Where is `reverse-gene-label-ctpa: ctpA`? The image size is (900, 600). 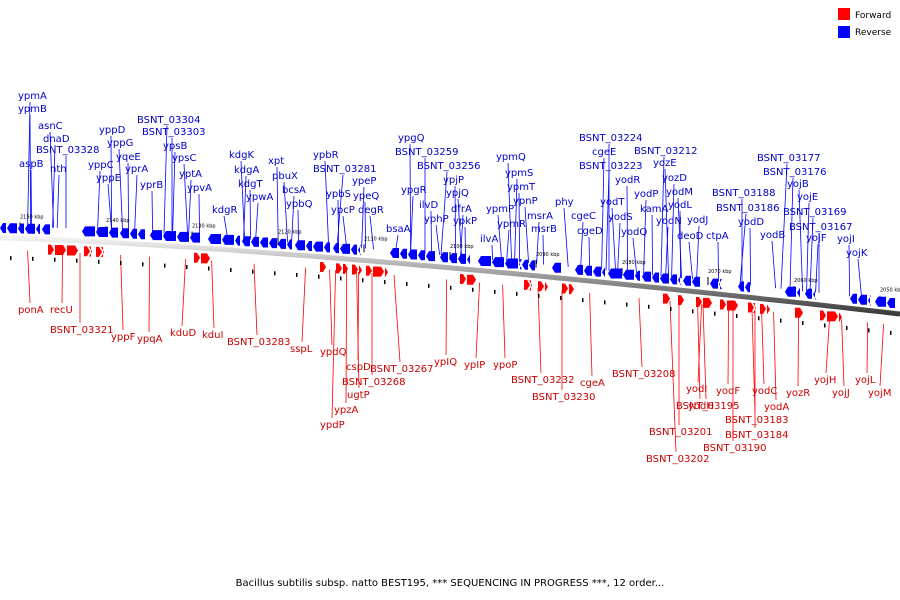
reverse-gene-label-ctpa: ctpA is located at coordinates (717, 236).